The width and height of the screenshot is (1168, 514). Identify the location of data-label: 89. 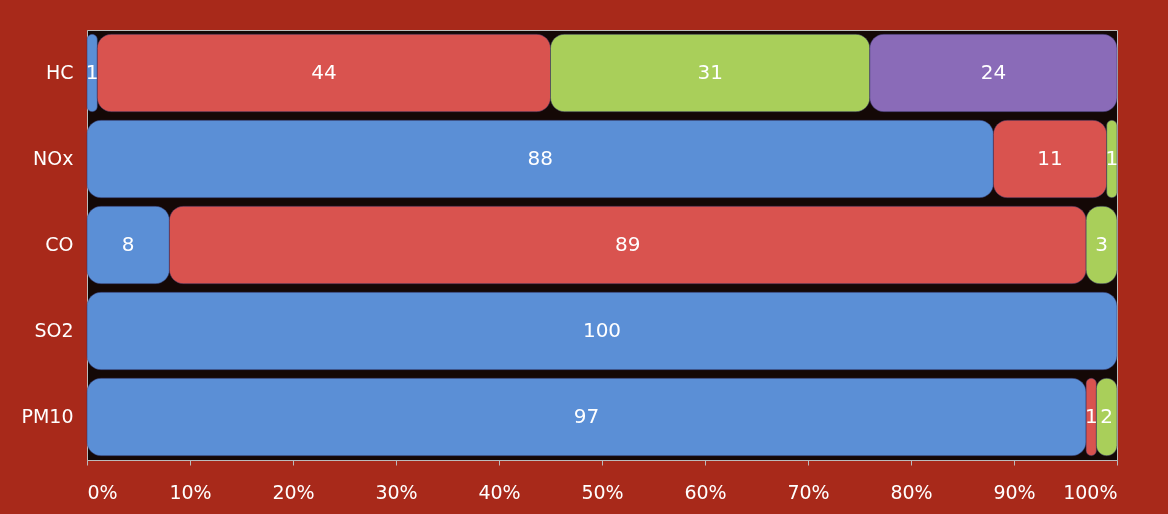
(628, 244).